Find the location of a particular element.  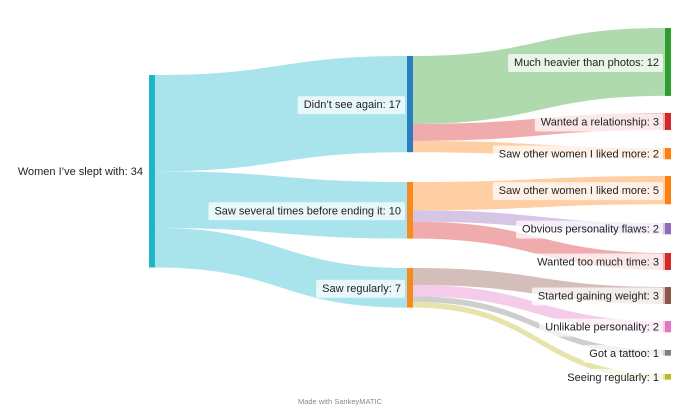

sankey-link-nosee-heavier is located at coordinates (539, 76).